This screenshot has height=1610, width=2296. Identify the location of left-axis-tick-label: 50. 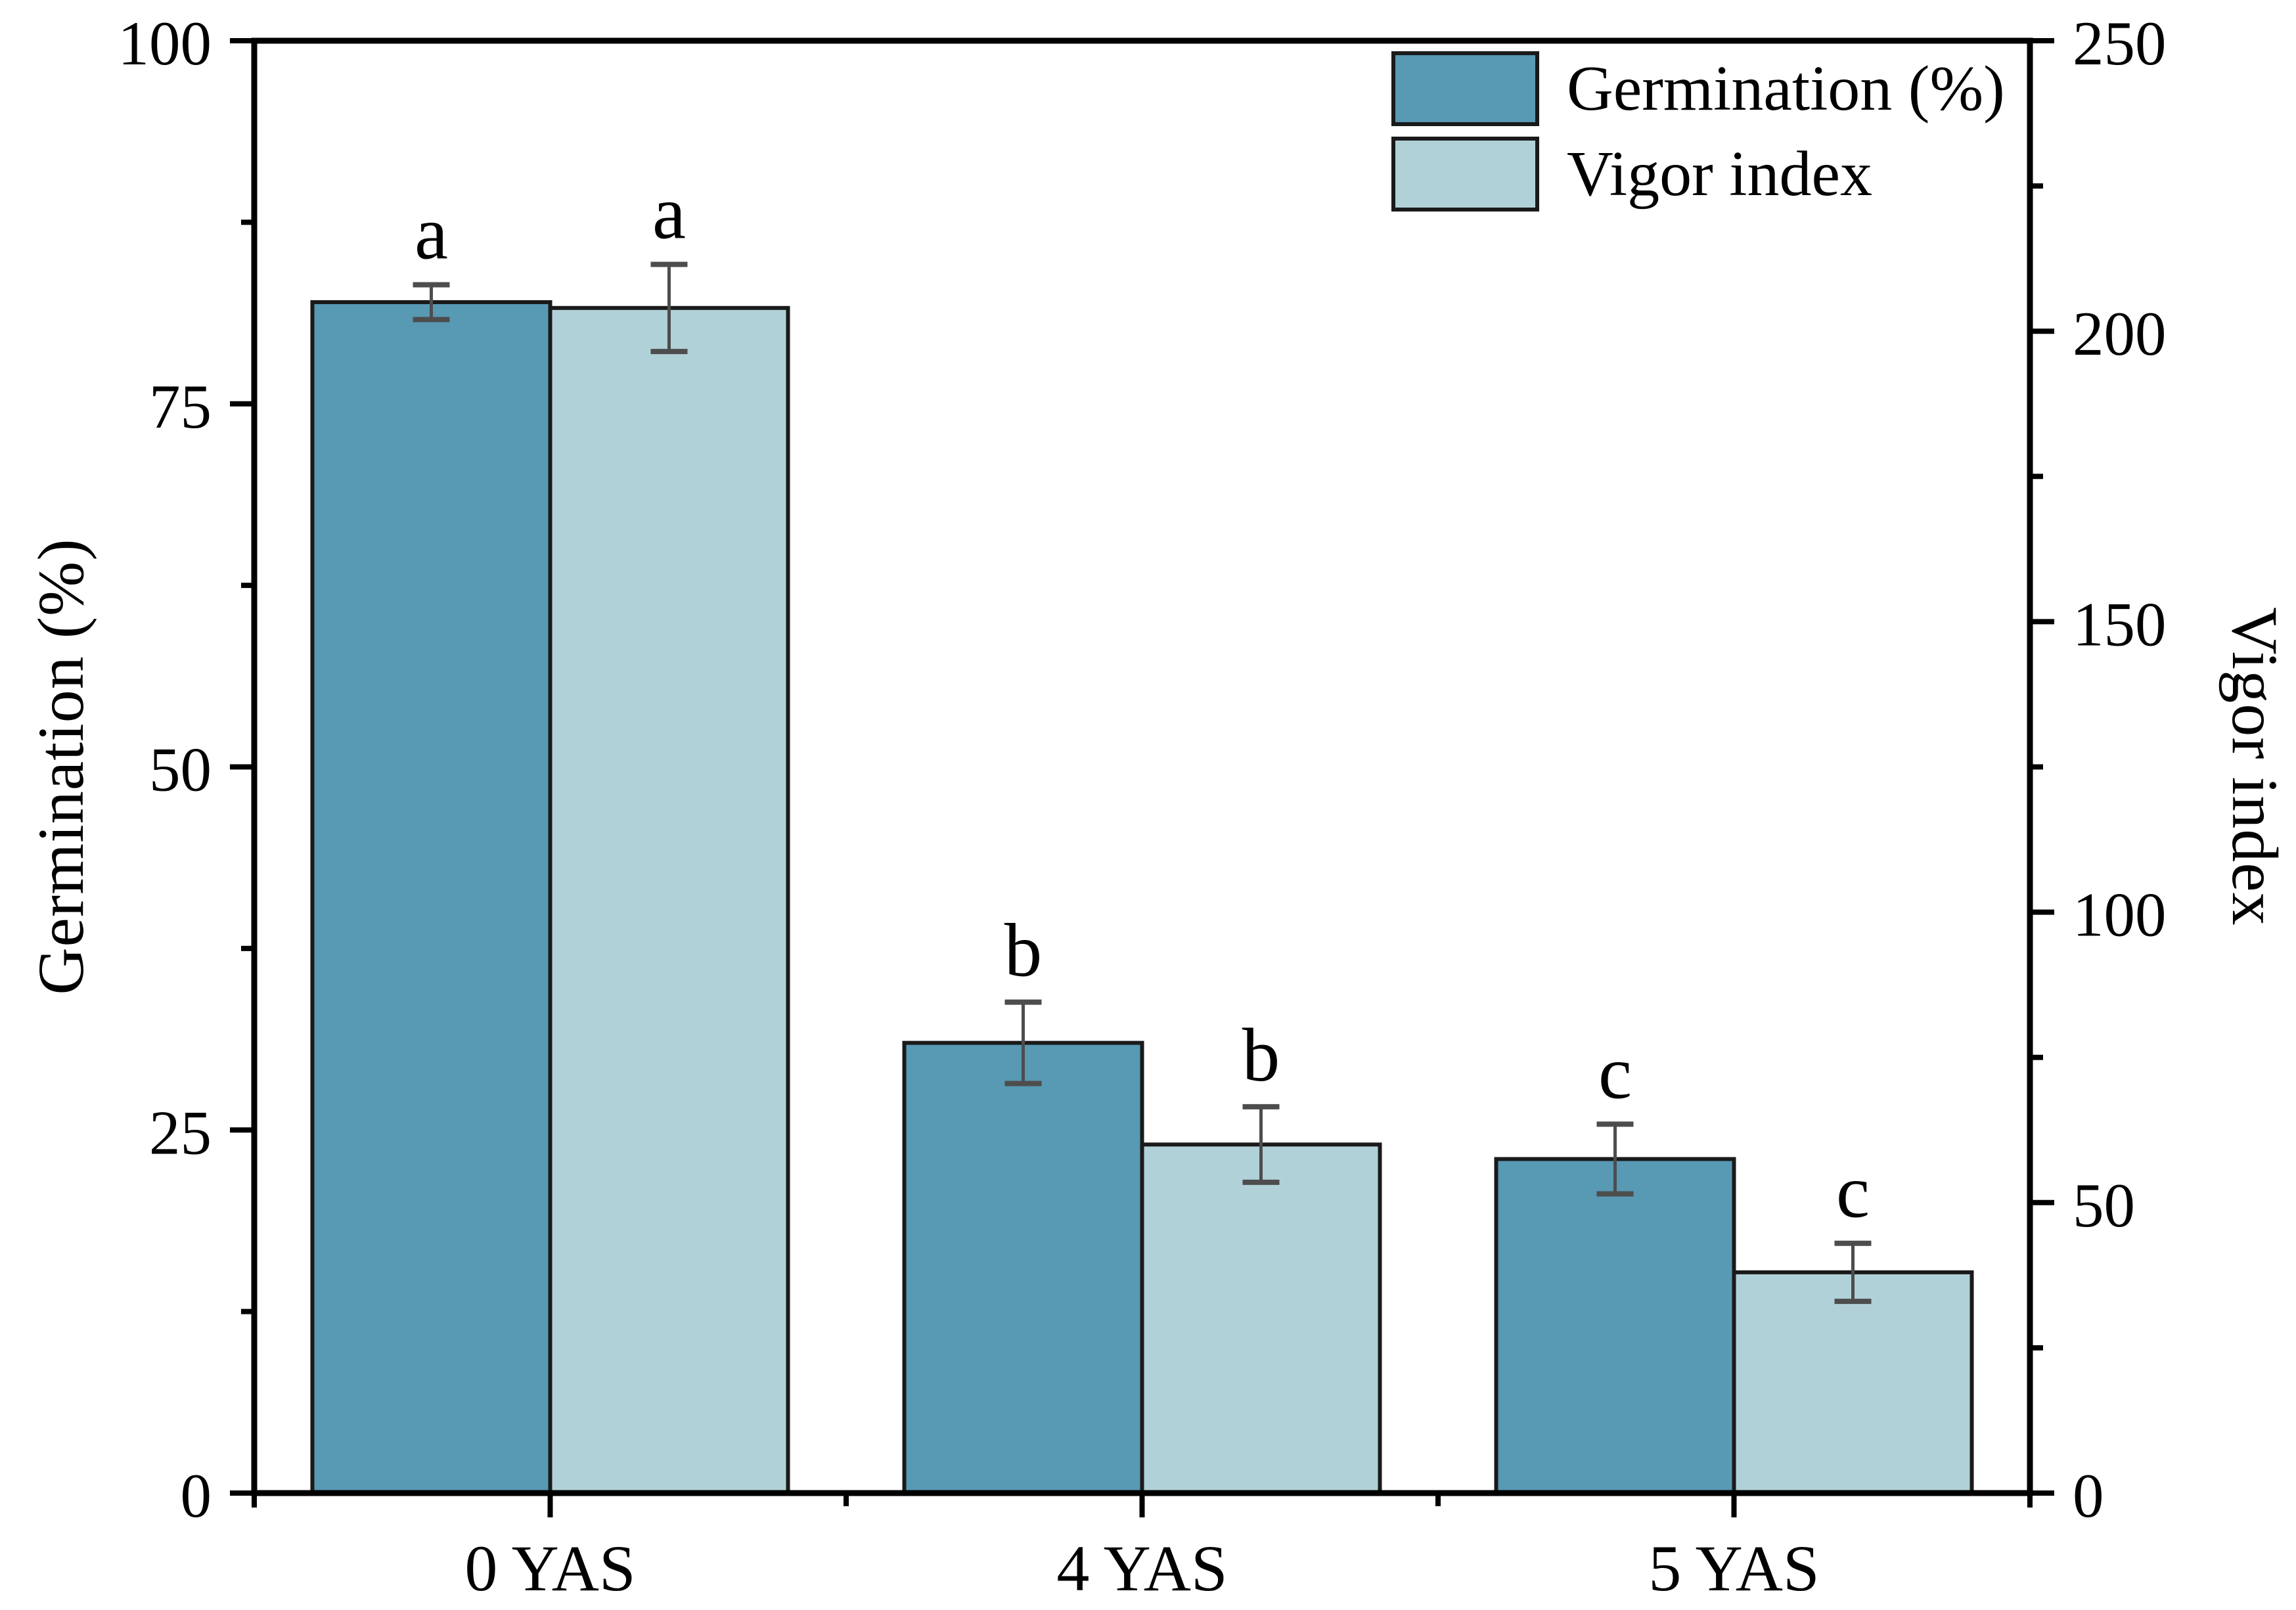
(180, 770).